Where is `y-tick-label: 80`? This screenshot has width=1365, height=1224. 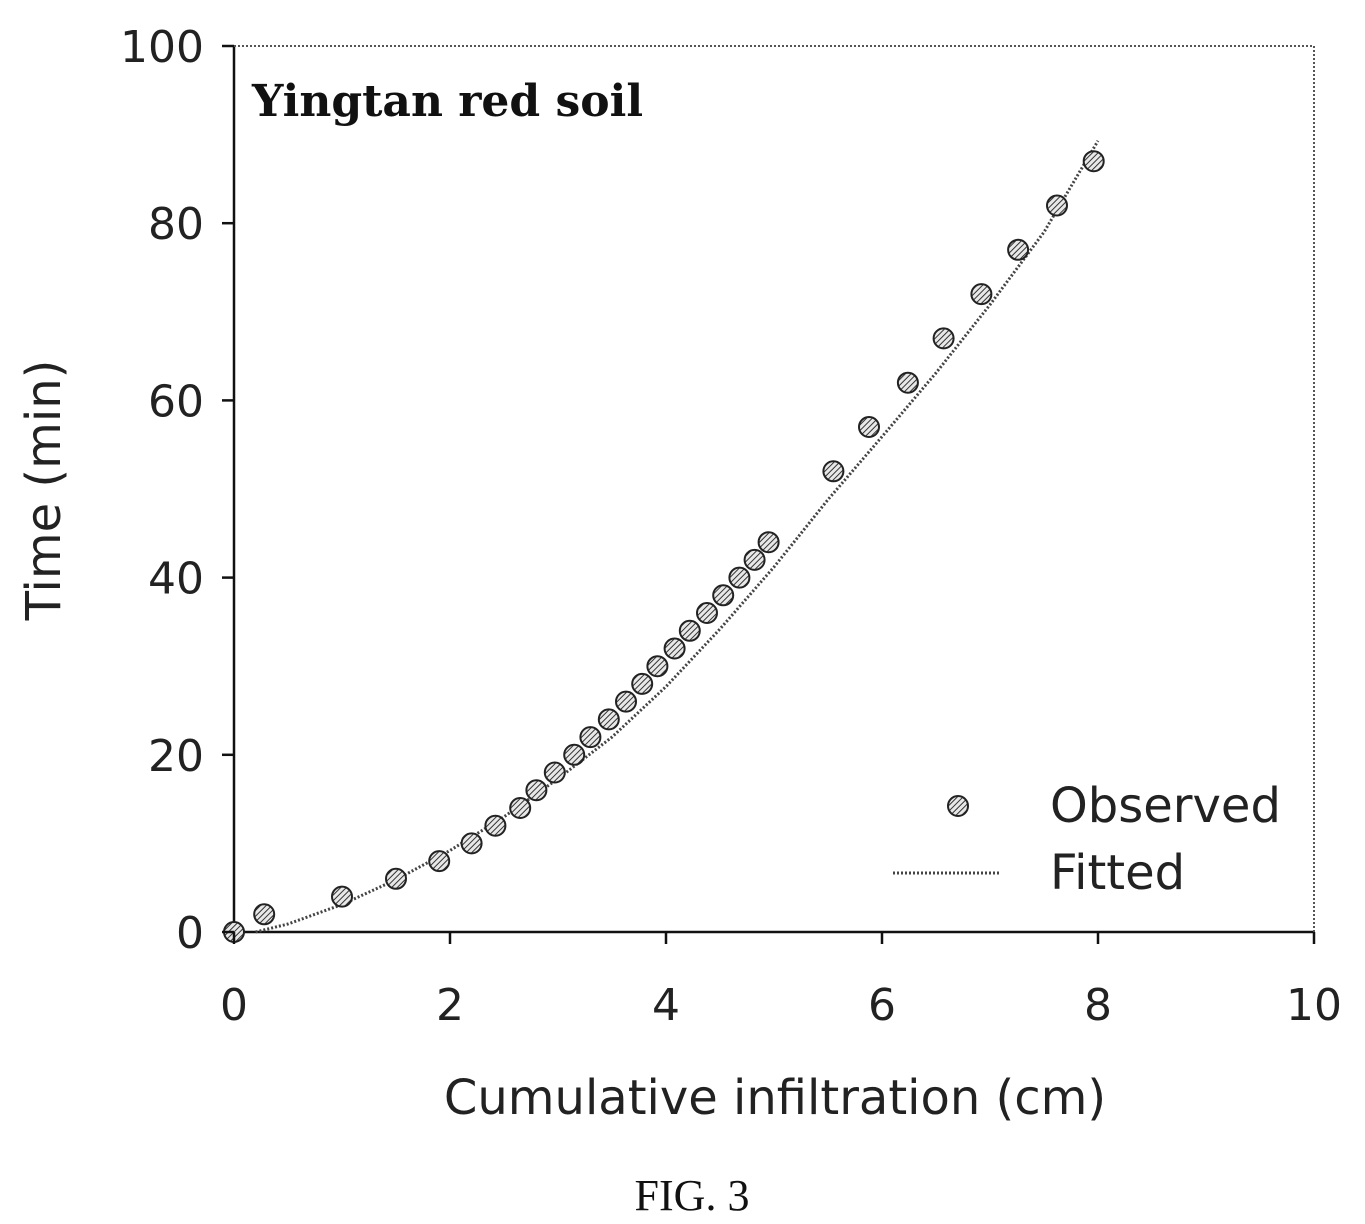 y-tick-label: 80 is located at coordinates (176, 224).